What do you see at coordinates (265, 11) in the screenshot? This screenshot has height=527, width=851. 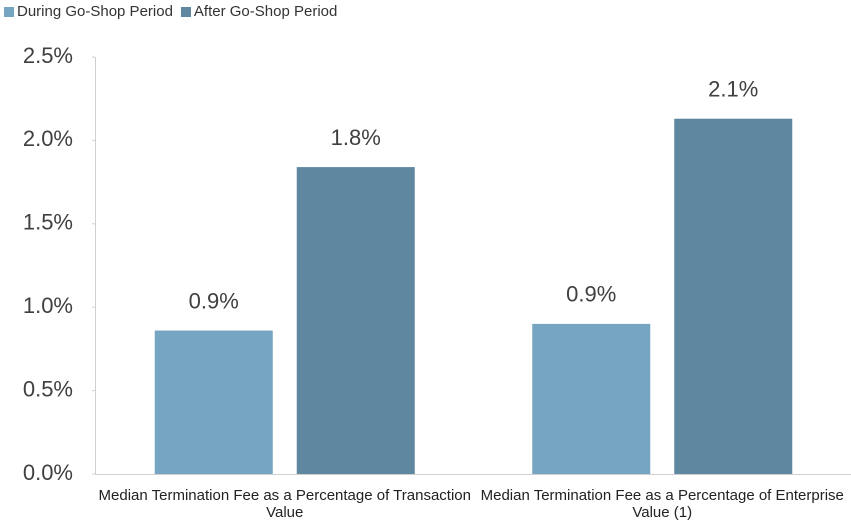 I see `legend-label: After Go-Shop Period` at bounding box center [265, 11].